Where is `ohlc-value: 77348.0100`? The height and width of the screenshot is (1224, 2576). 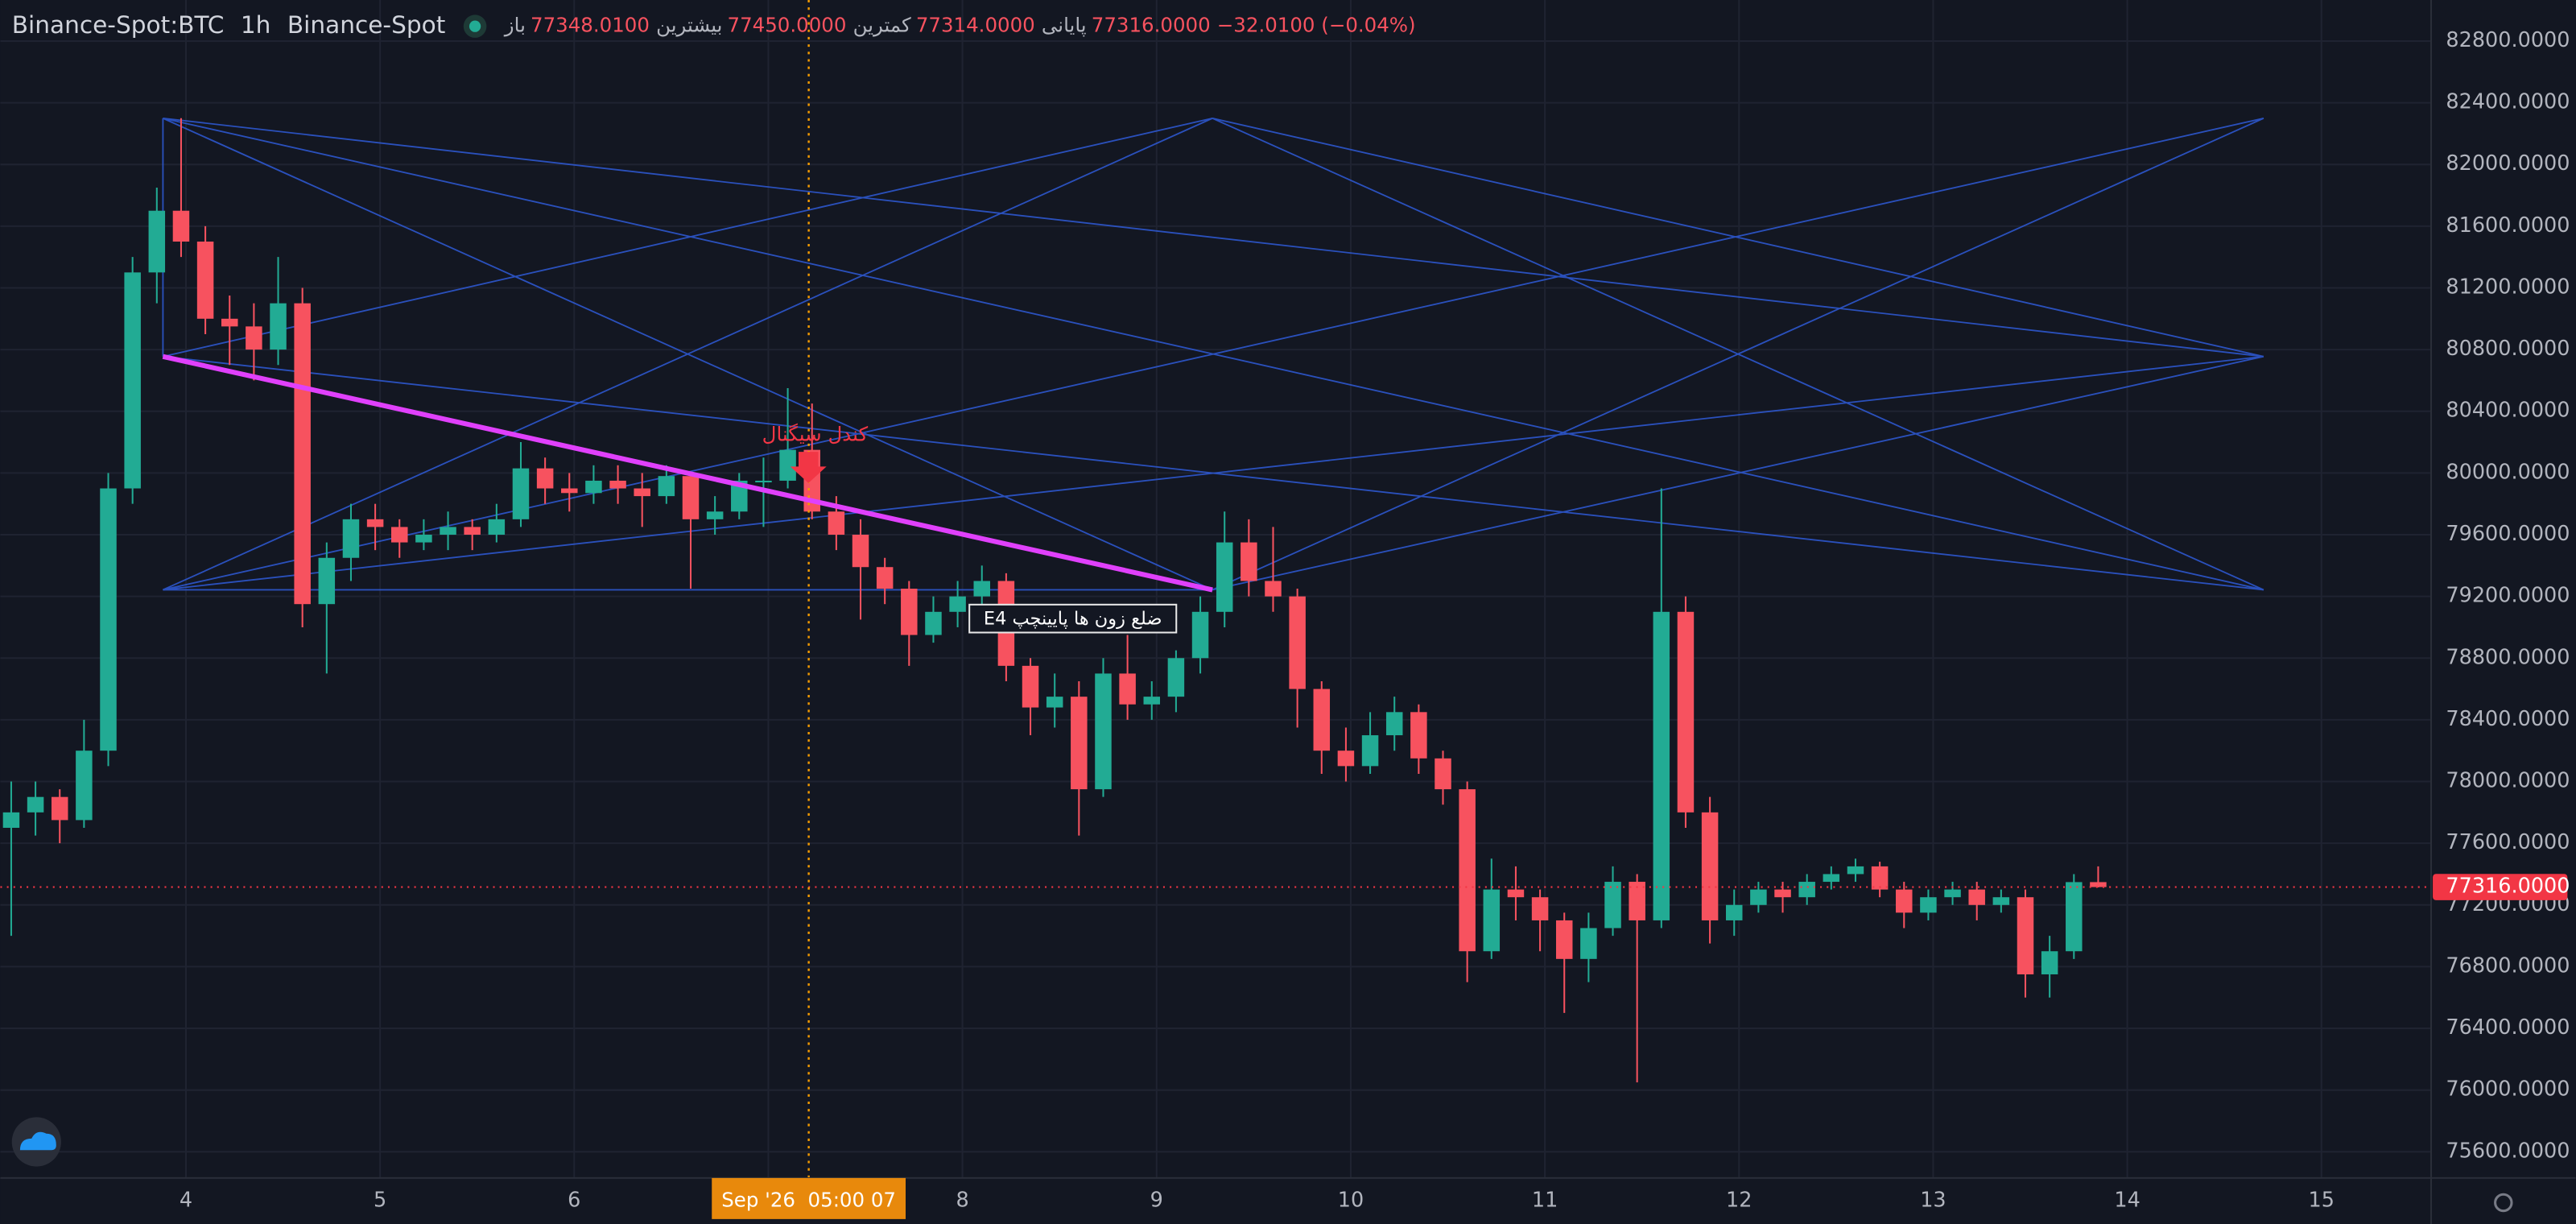
ohlc-value: 77348.0100 is located at coordinates (590, 25).